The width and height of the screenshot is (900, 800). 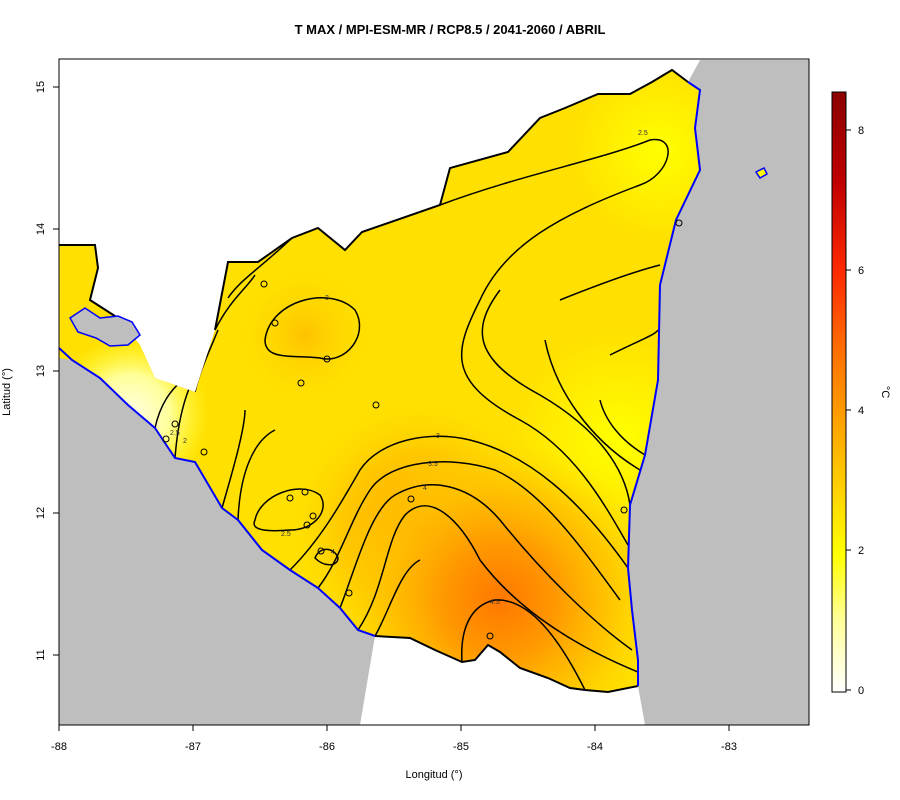 What do you see at coordinates (41, 87) in the screenshot?
I see `y-tick-label: 15` at bounding box center [41, 87].